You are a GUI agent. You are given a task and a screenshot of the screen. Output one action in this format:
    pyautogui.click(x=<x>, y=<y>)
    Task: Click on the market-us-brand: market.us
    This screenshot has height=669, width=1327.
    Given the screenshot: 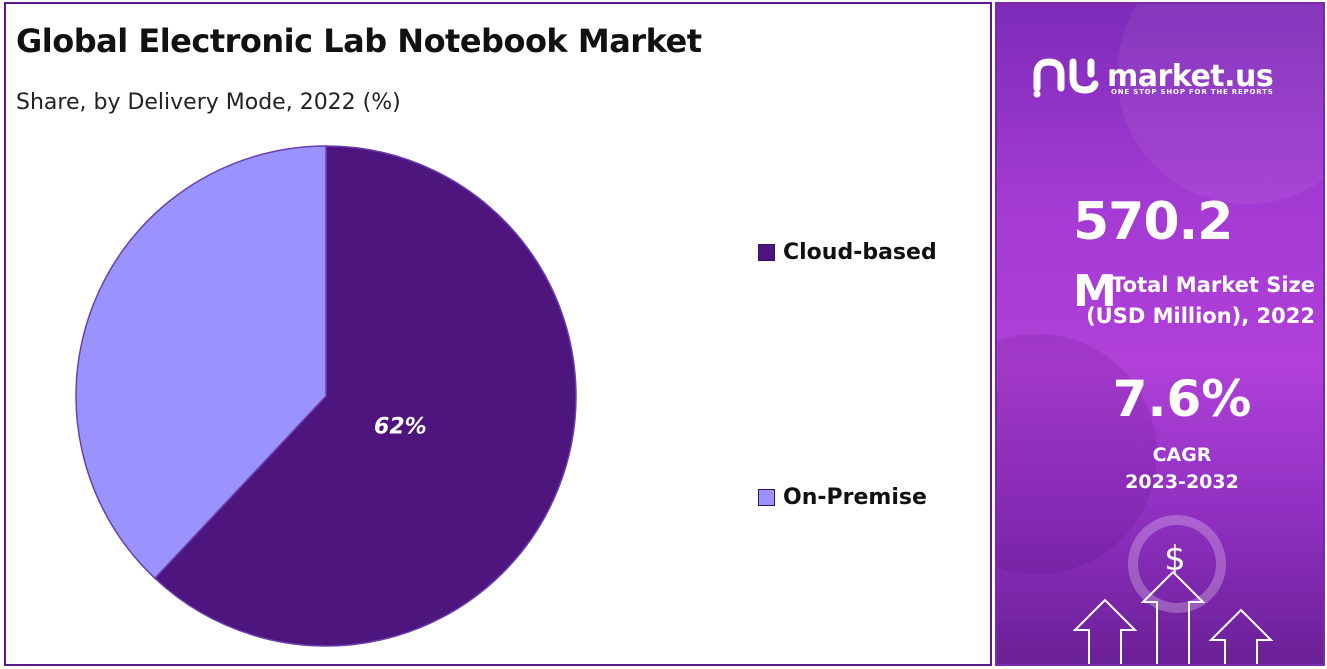 What is the action you would take?
    pyautogui.click(x=1153, y=76)
    